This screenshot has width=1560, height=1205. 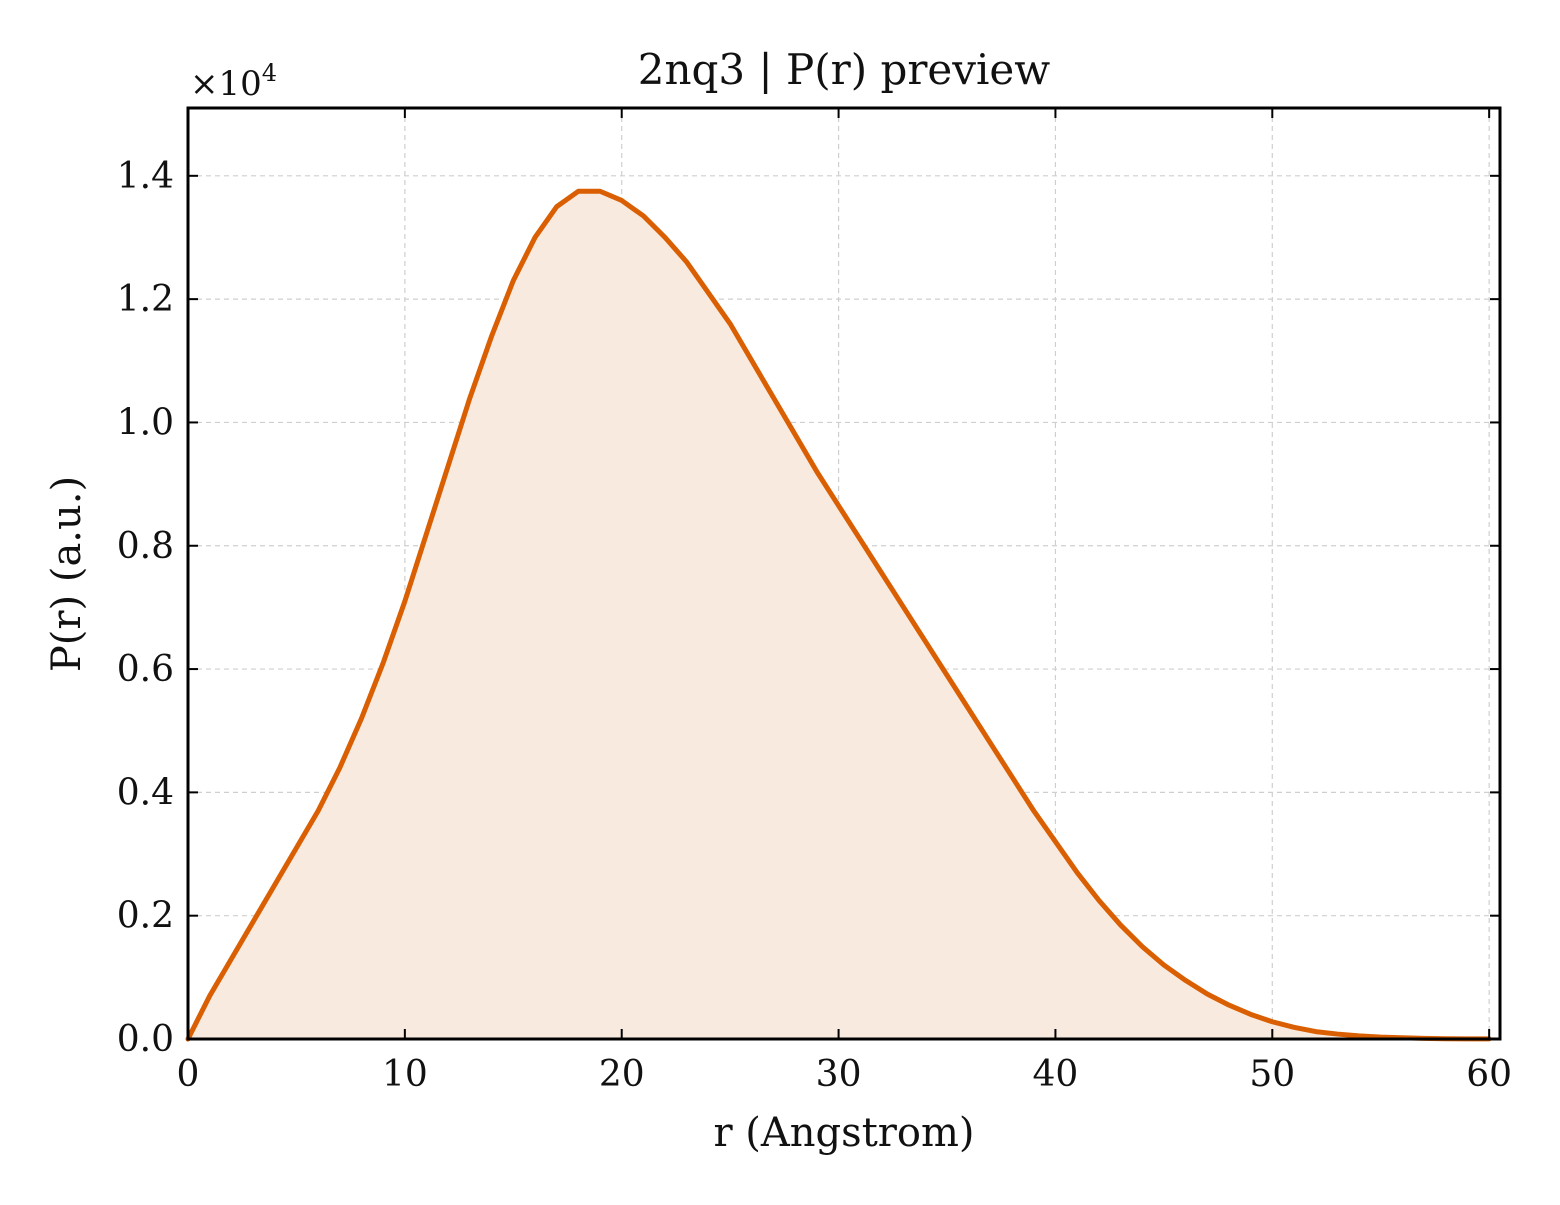 What do you see at coordinates (1489, 1074) in the screenshot?
I see `x-tick-label: 60` at bounding box center [1489, 1074].